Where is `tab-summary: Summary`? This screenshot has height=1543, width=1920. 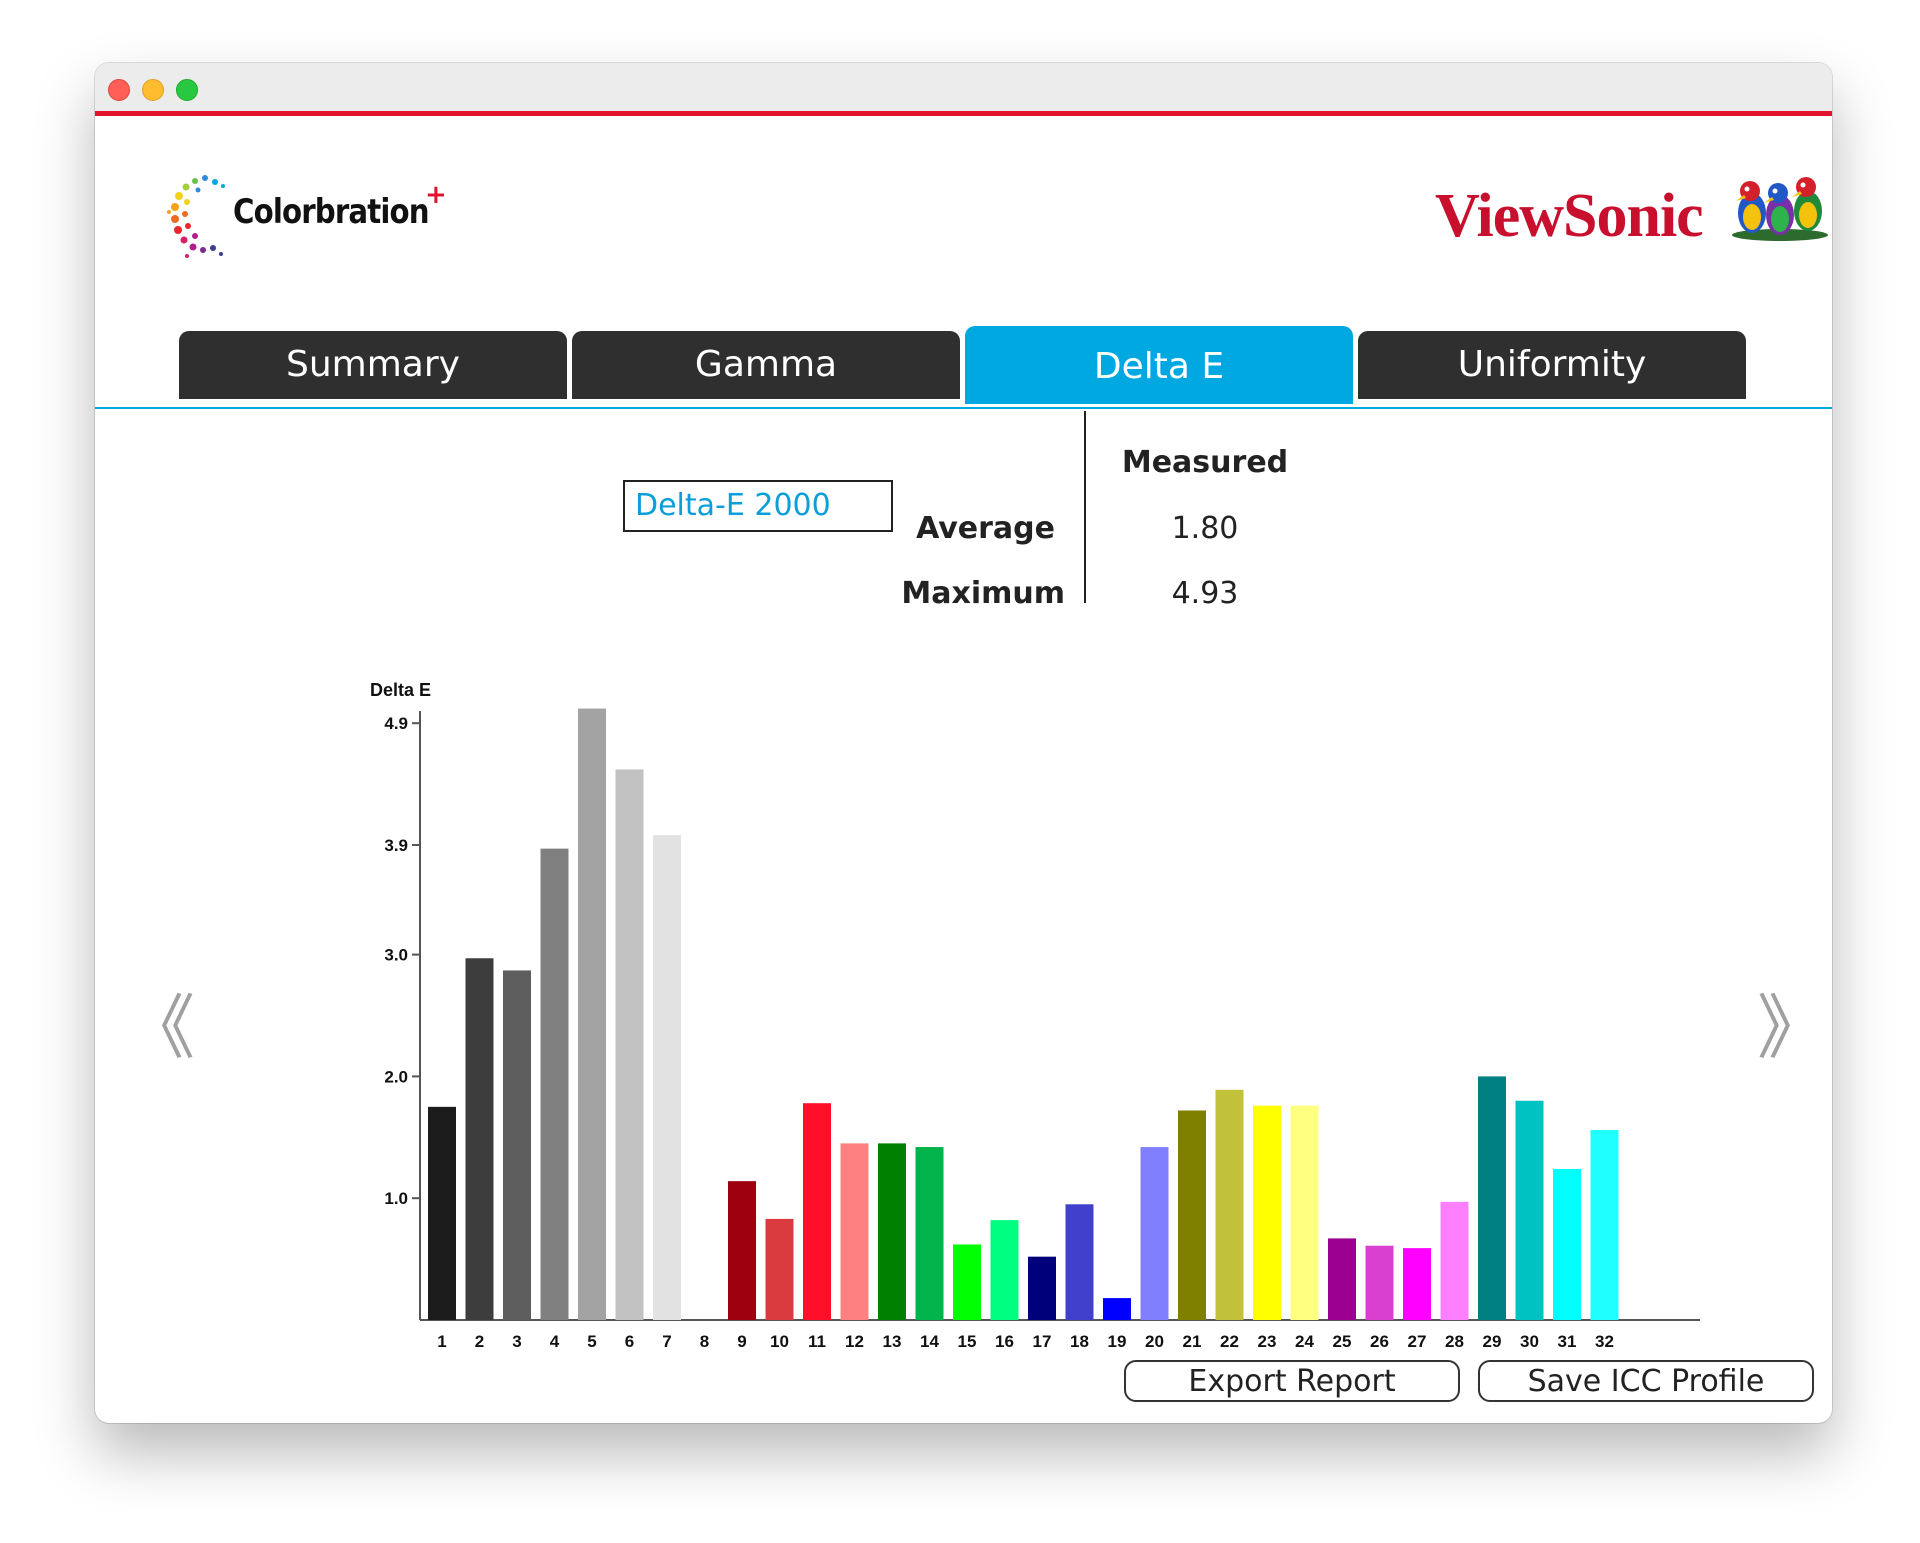 tab-summary: Summary is located at coordinates (373, 365).